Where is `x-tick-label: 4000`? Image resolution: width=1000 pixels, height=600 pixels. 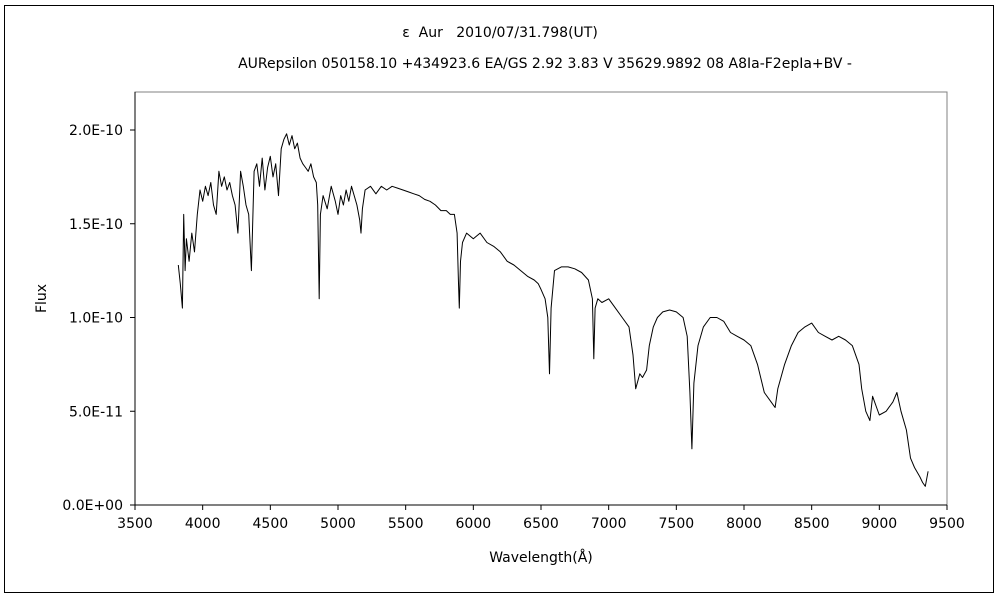
x-tick-label: 4000 is located at coordinates (203, 524).